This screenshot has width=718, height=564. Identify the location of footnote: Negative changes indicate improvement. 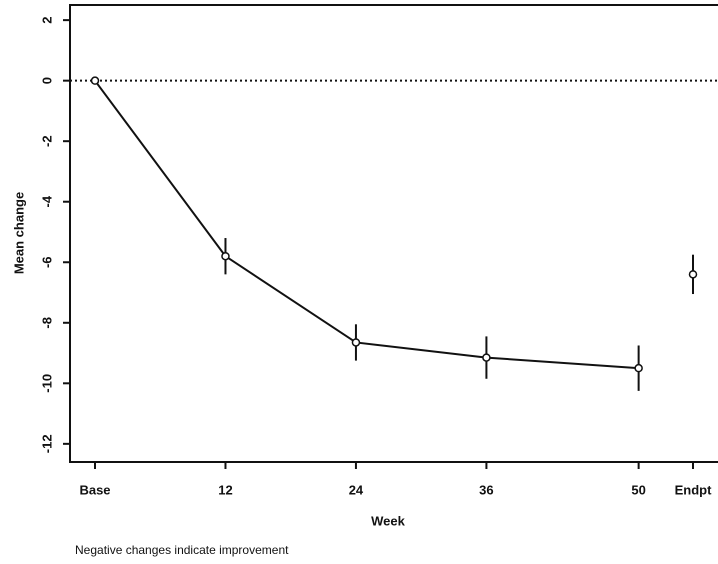
(182, 550).